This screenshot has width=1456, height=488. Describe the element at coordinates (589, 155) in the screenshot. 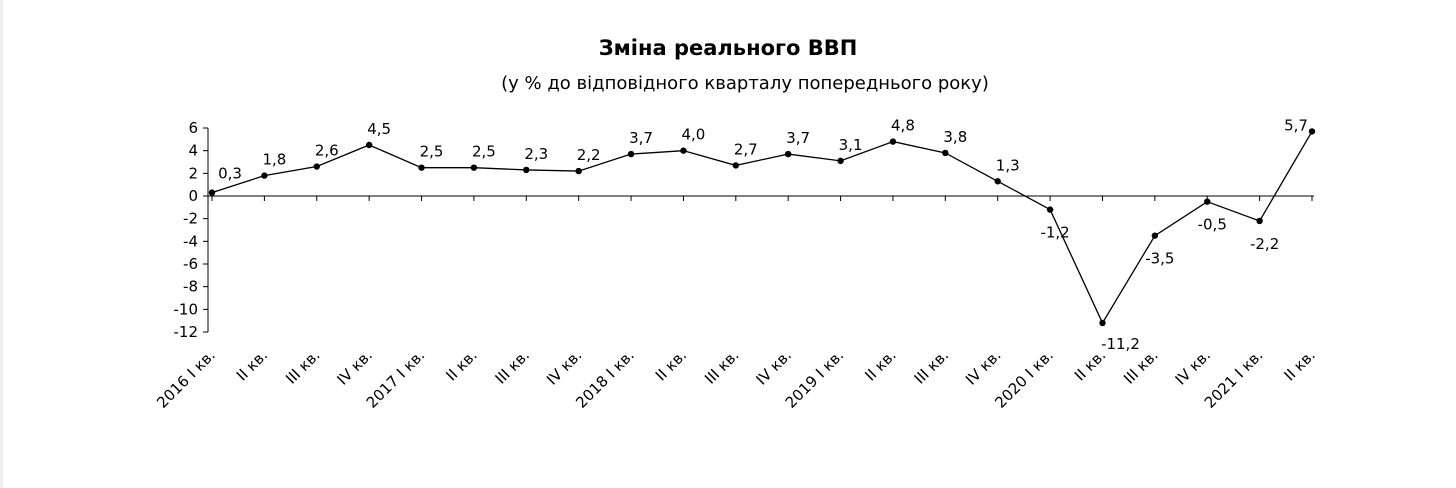

I see `data-label: 2,2` at that location.